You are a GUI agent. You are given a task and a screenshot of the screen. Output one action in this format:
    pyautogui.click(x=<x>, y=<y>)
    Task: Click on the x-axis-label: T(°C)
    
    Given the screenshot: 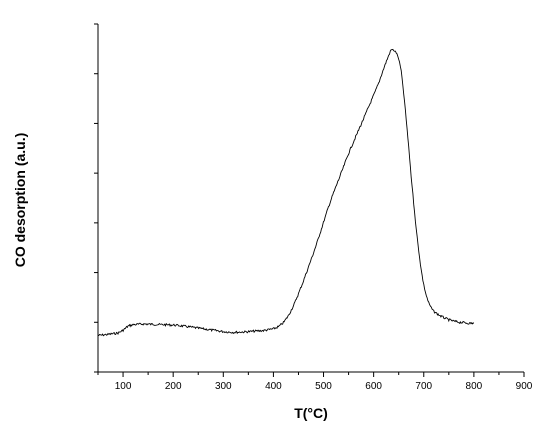 What is the action you would take?
    pyautogui.click(x=311, y=413)
    